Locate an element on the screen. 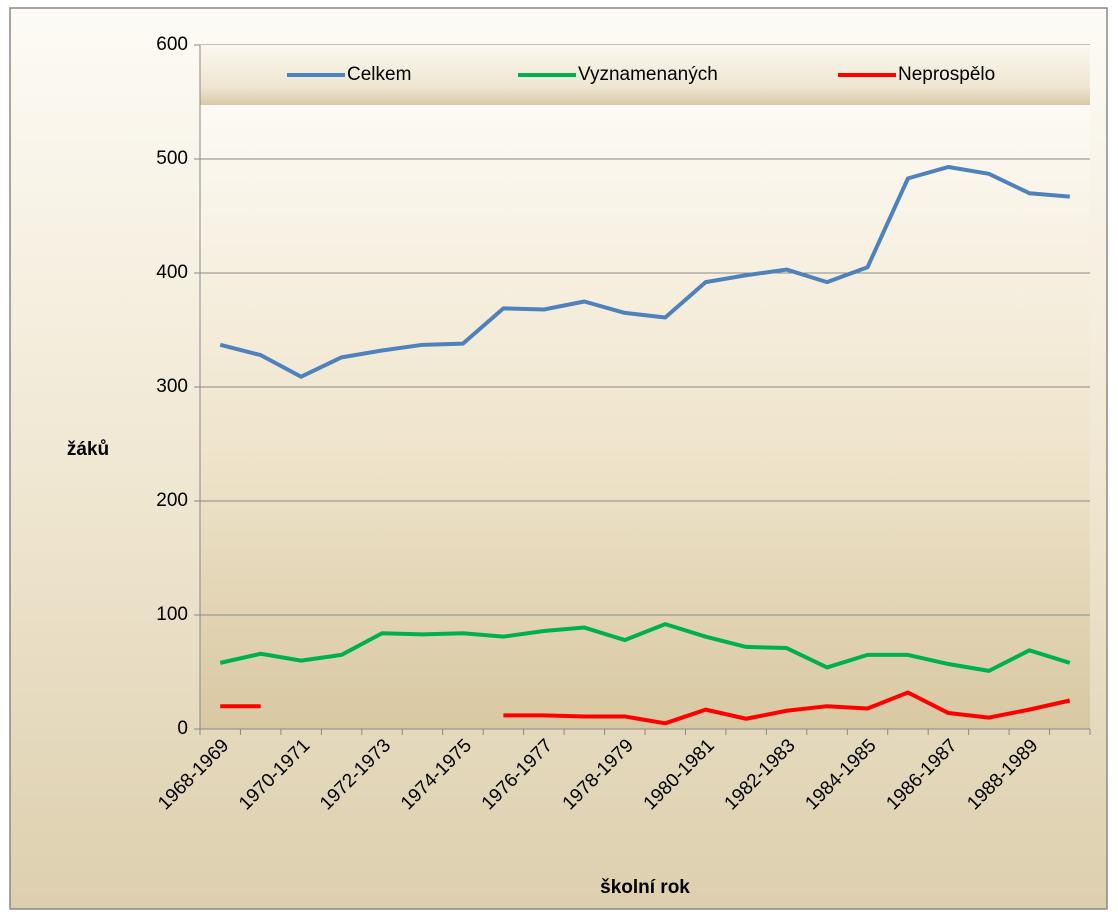 This screenshot has width=1118, height=924. y-tick-label: 600 is located at coordinates (172, 44).